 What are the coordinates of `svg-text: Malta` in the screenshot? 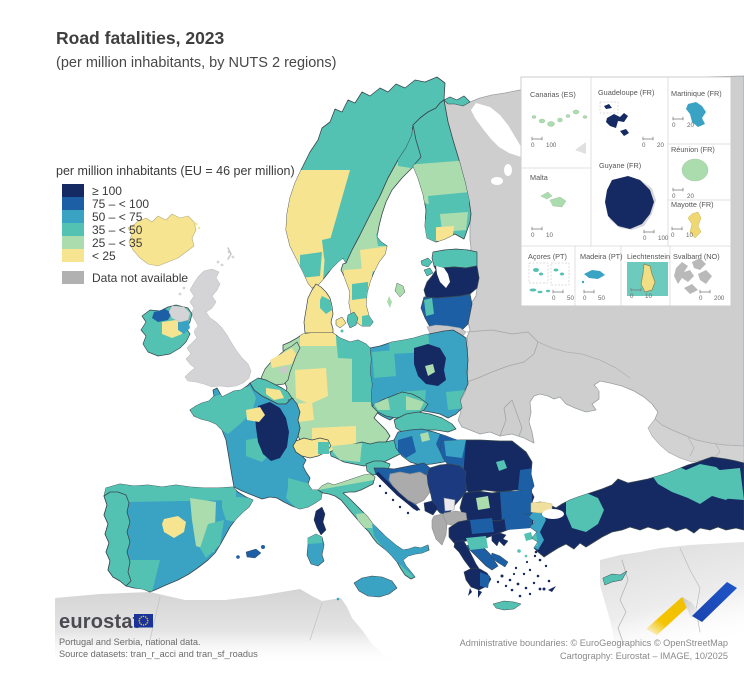 It's located at (539, 177).